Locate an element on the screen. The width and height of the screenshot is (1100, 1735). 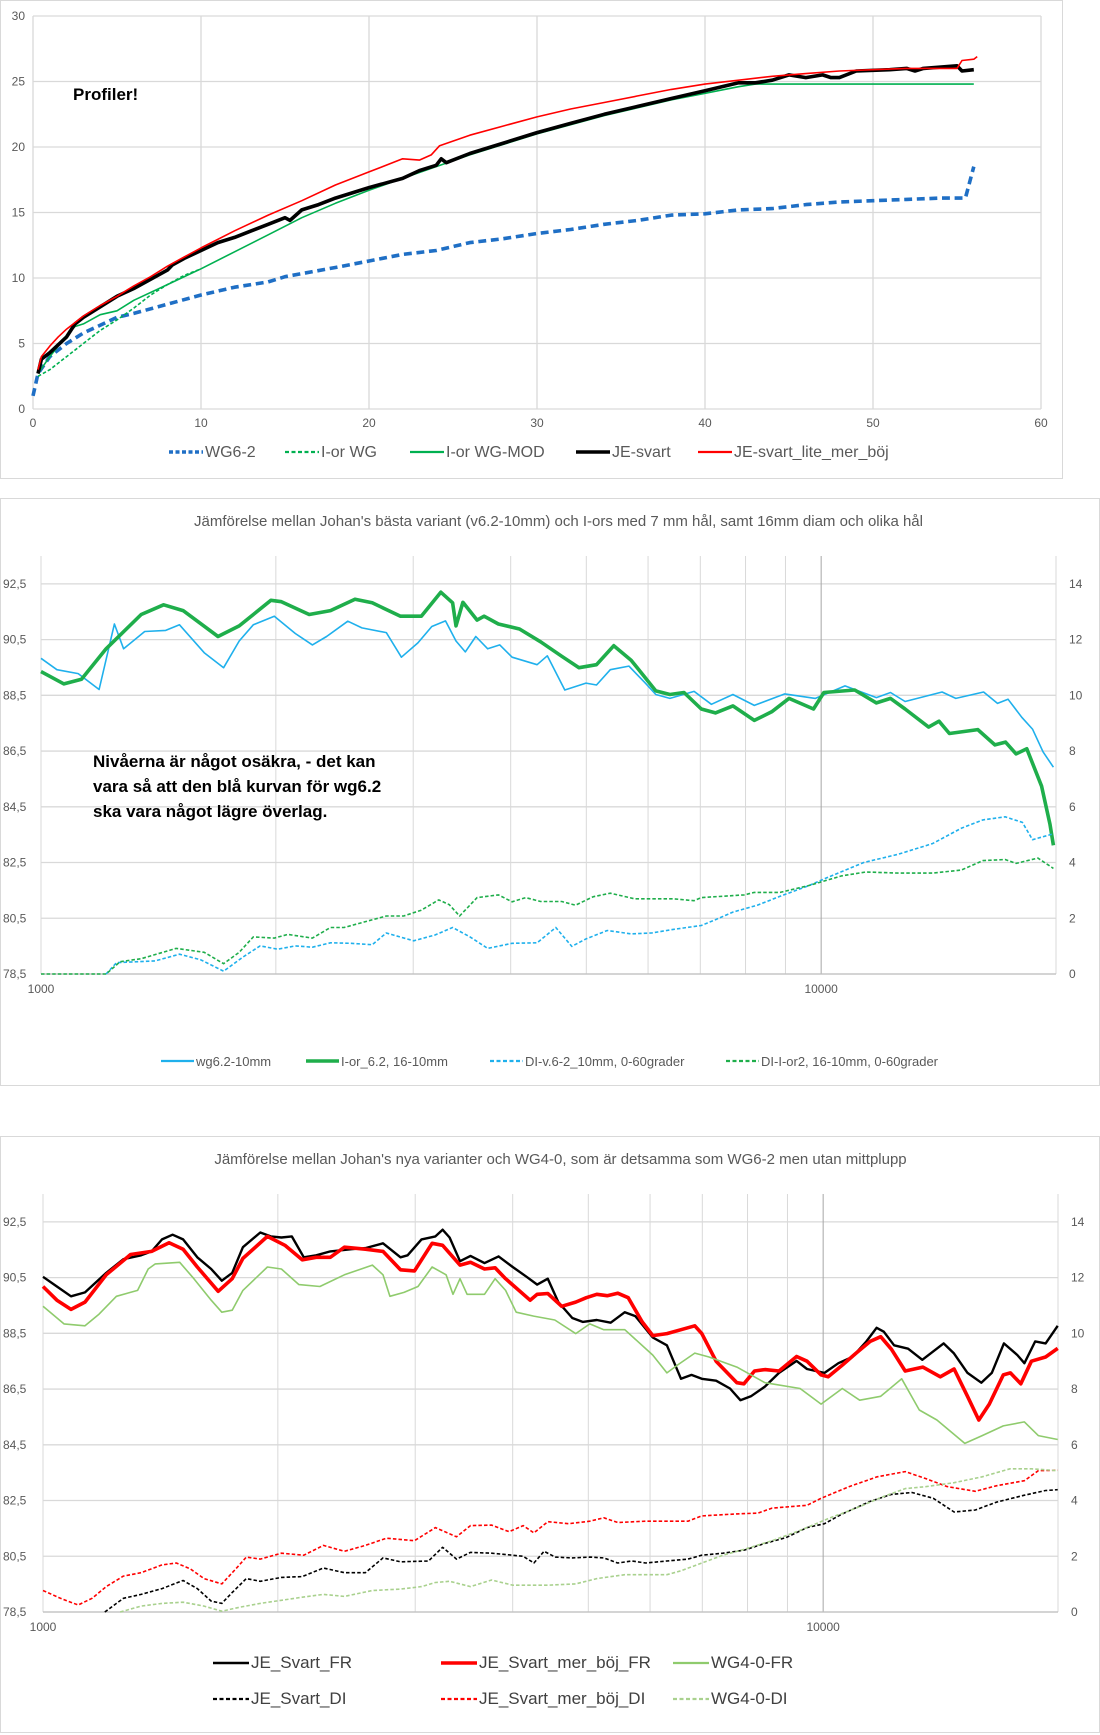
series-line-je-svart-fr is located at coordinates (550, 1315).